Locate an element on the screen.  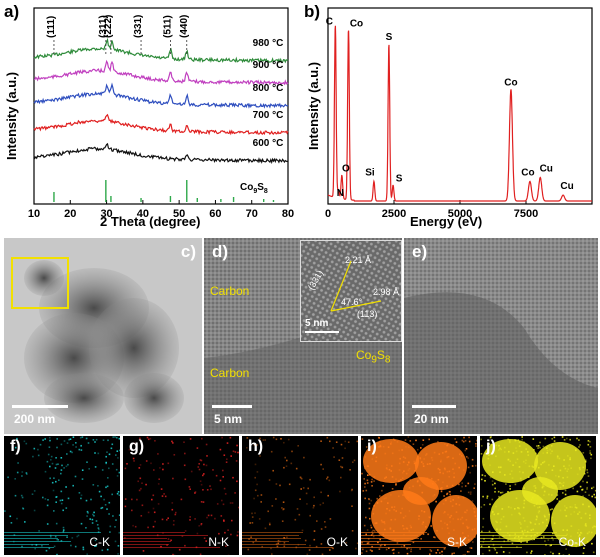
xrd-xtick-label: 80 is located at coordinates (288, 214).